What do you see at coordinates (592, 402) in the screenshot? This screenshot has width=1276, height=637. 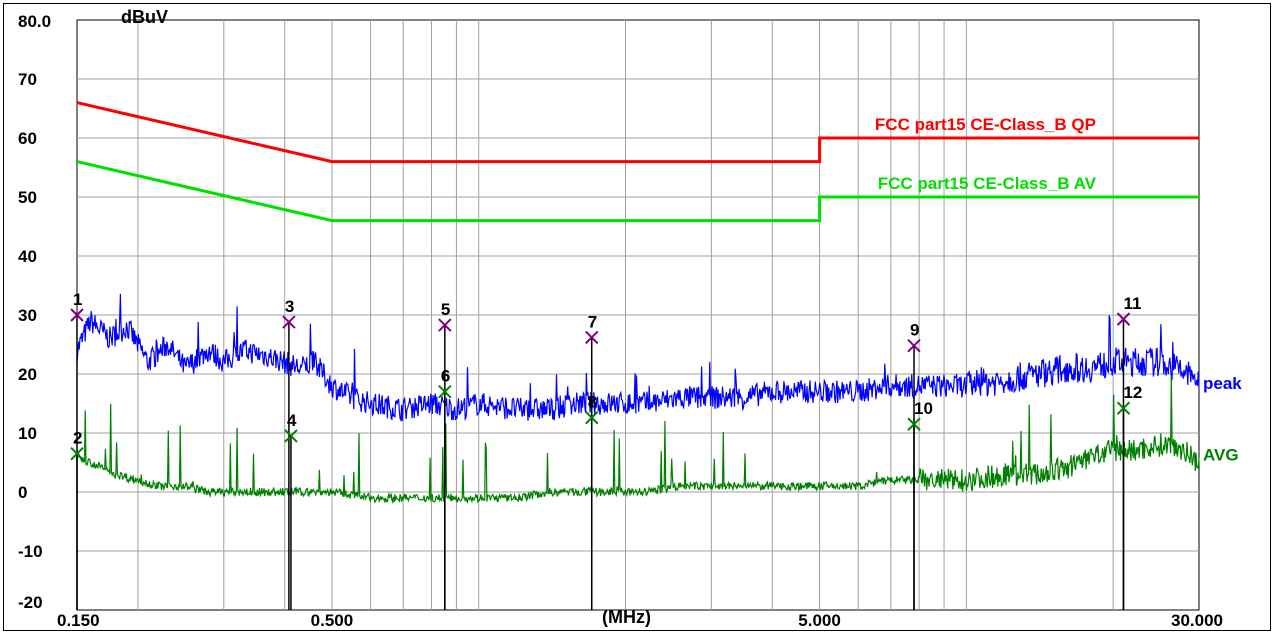 I see `marker-label: 8` at bounding box center [592, 402].